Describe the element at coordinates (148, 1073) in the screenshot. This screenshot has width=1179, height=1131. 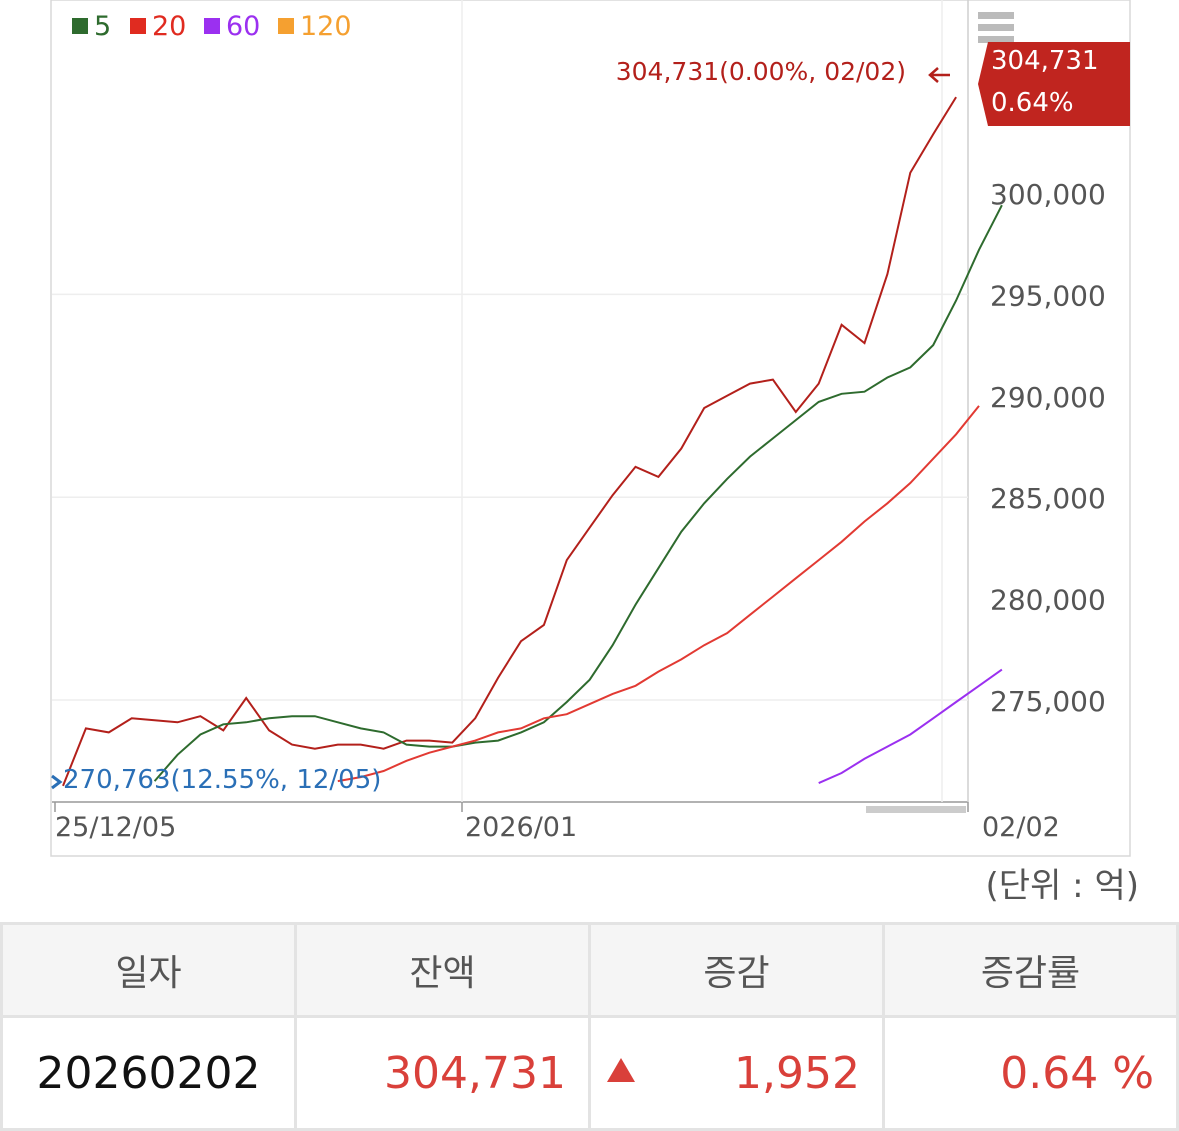
I see `cell-date: 20260202` at that location.